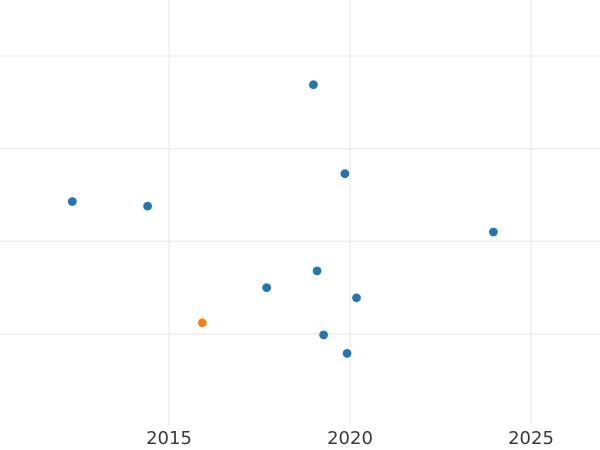 Image resolution: width=600 pixels, height=450 pixels. What do you see at coordinates (531, 438) in the screenshot?
I see `x-tick-label: 2025` at bounding box center [531, 438].